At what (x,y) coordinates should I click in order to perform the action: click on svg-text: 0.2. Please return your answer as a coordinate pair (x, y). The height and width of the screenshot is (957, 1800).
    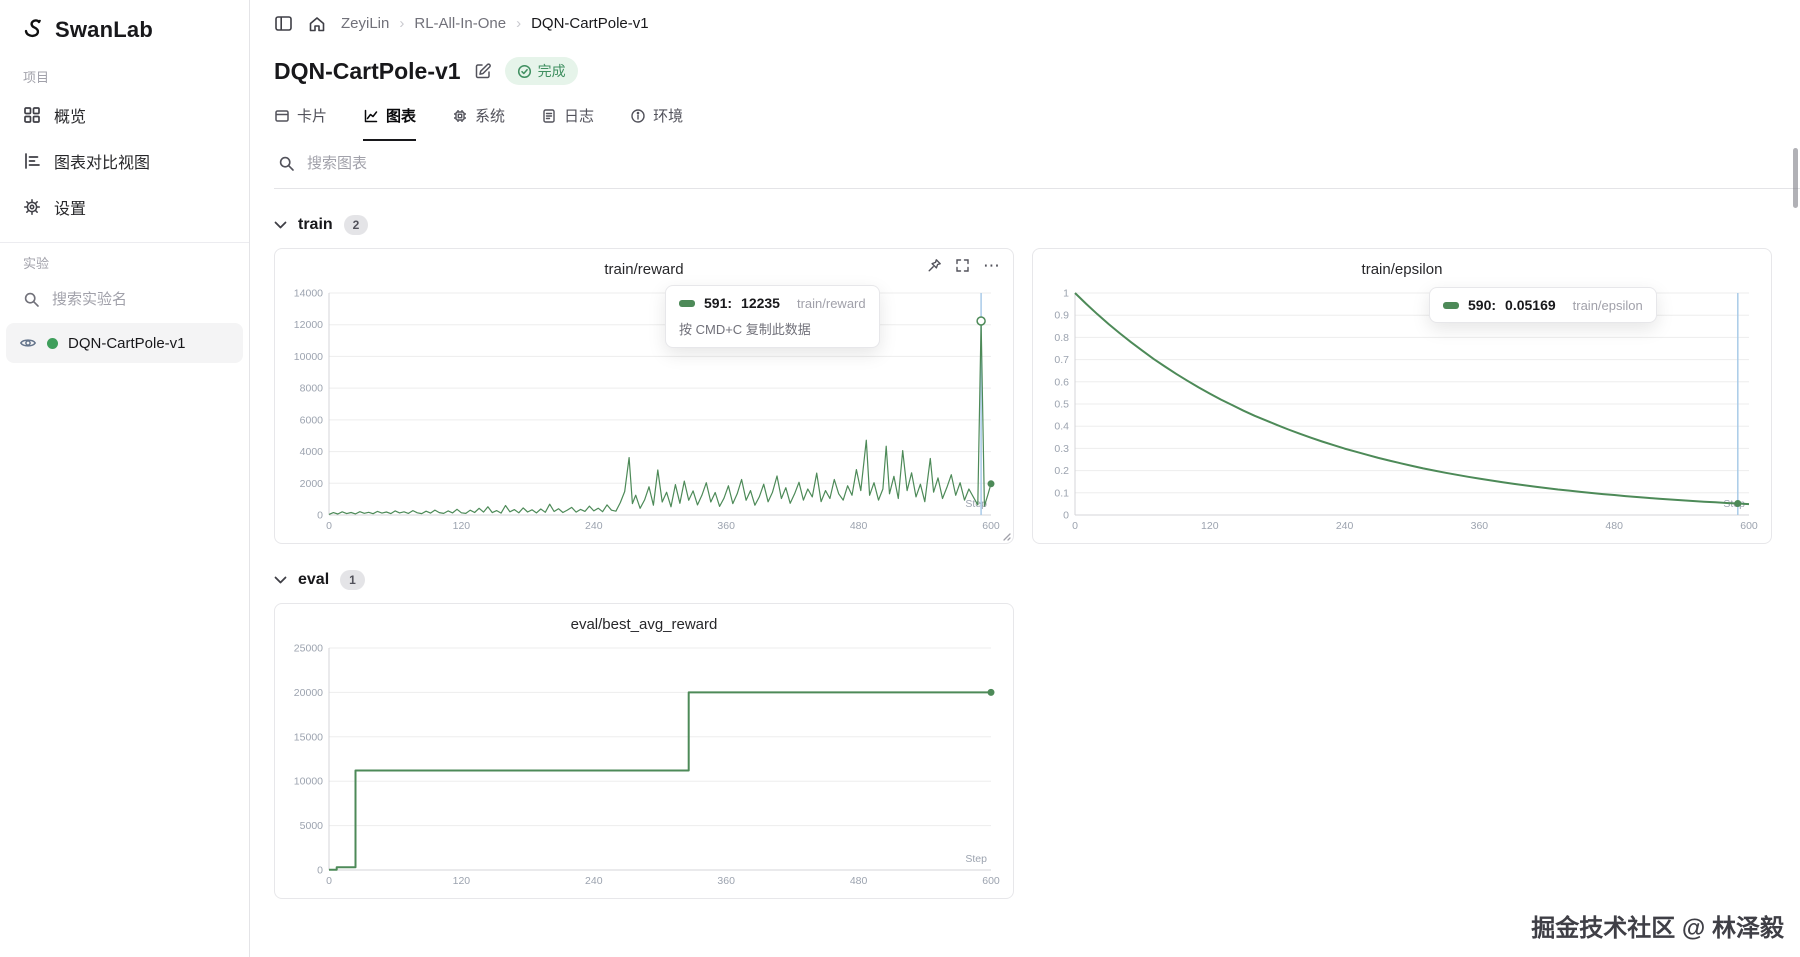
    Looking at the image, I should click on (1061, 471).